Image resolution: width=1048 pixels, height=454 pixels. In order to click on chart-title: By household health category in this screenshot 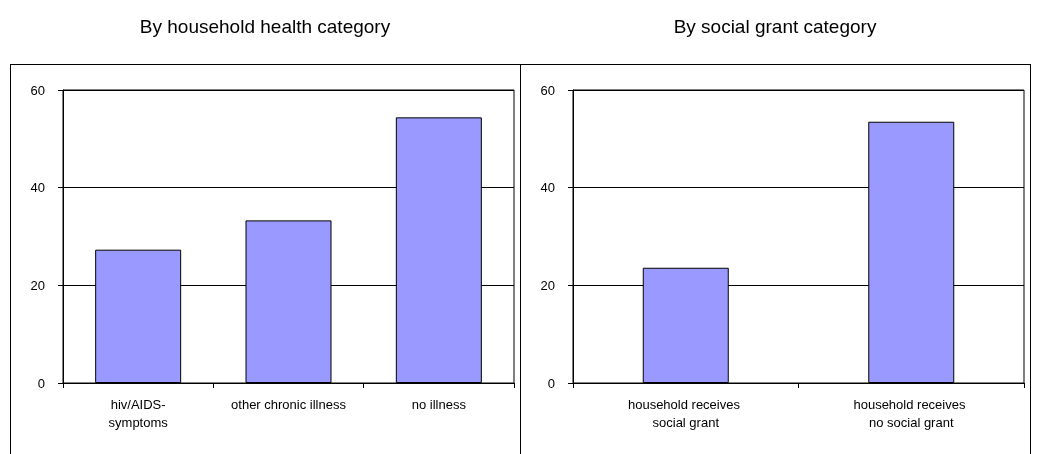, I will do `click(265, 26)`.